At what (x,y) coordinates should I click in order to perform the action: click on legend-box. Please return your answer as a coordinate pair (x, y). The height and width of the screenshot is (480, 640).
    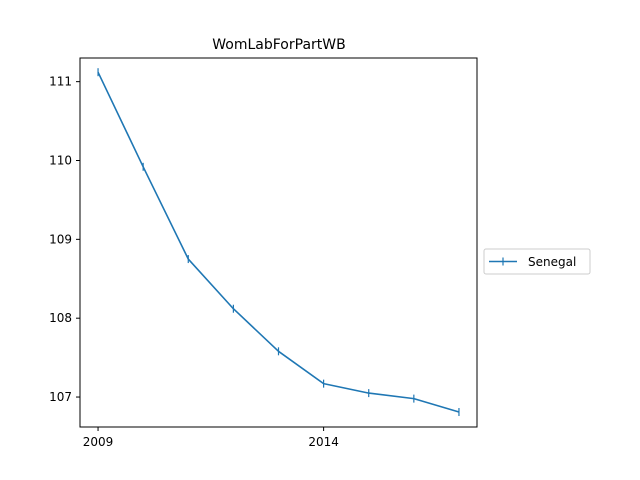
    Looking at the image, I should click on (537, 261).